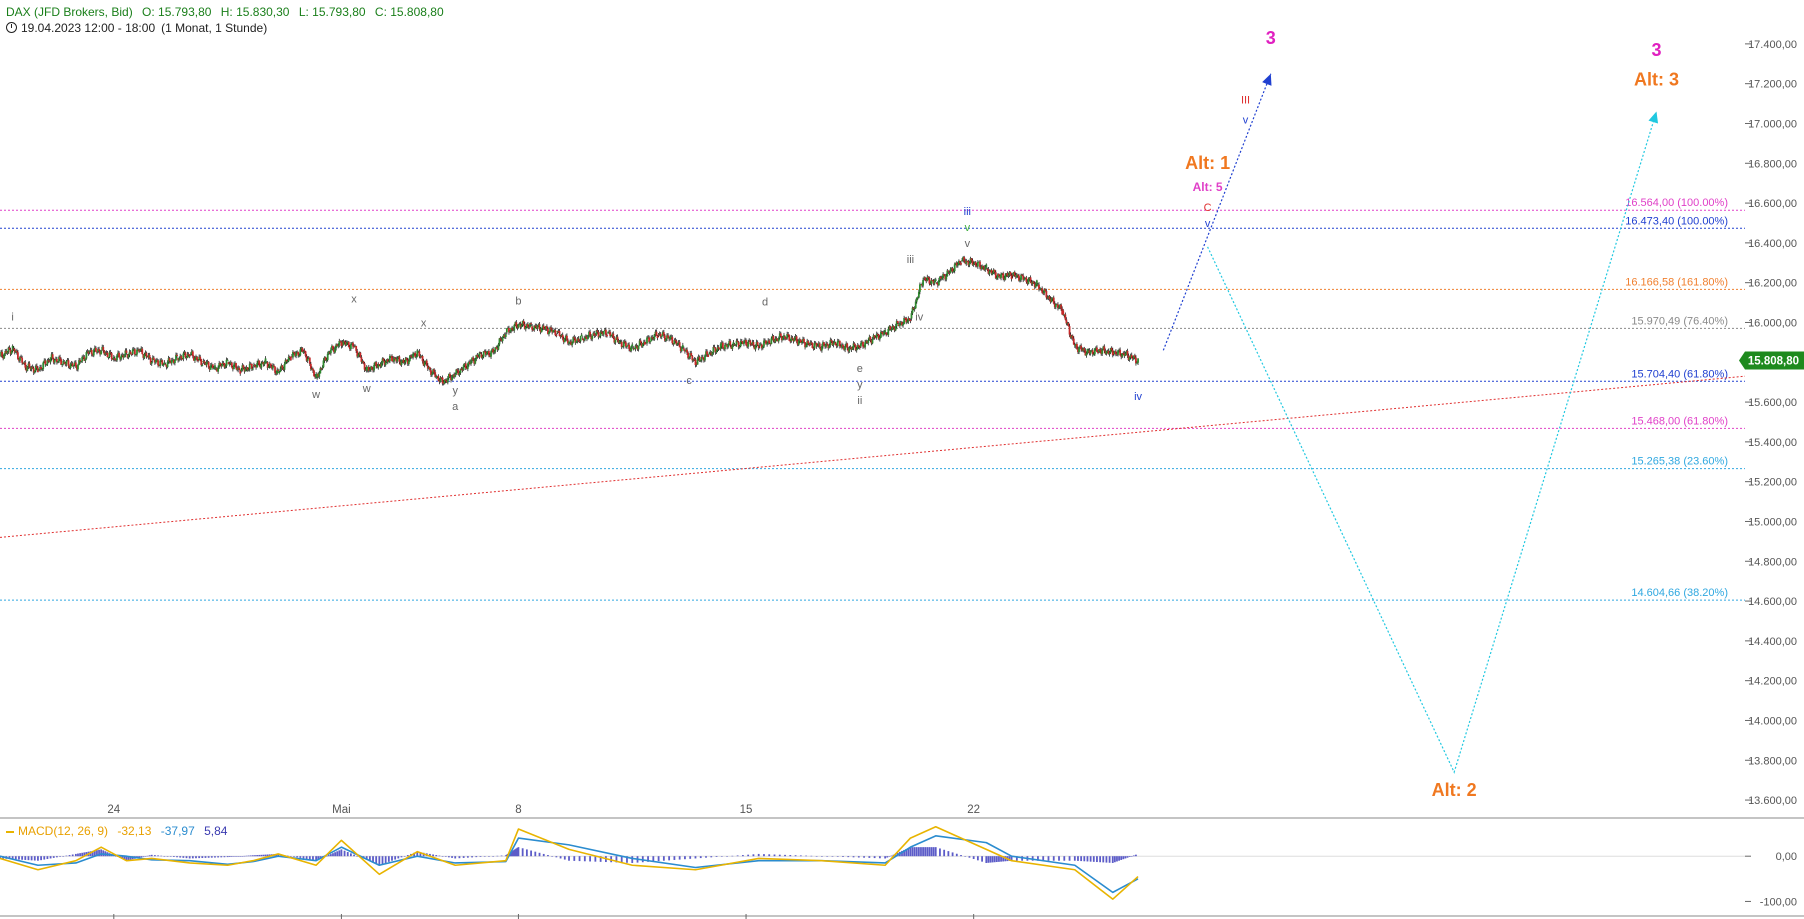 This screenshot has width=1804, height=919. What do you see at coordinates (341, 810) in the screenshot?
I see `x-tick-label: Mai` at bounding box center [341, 810].